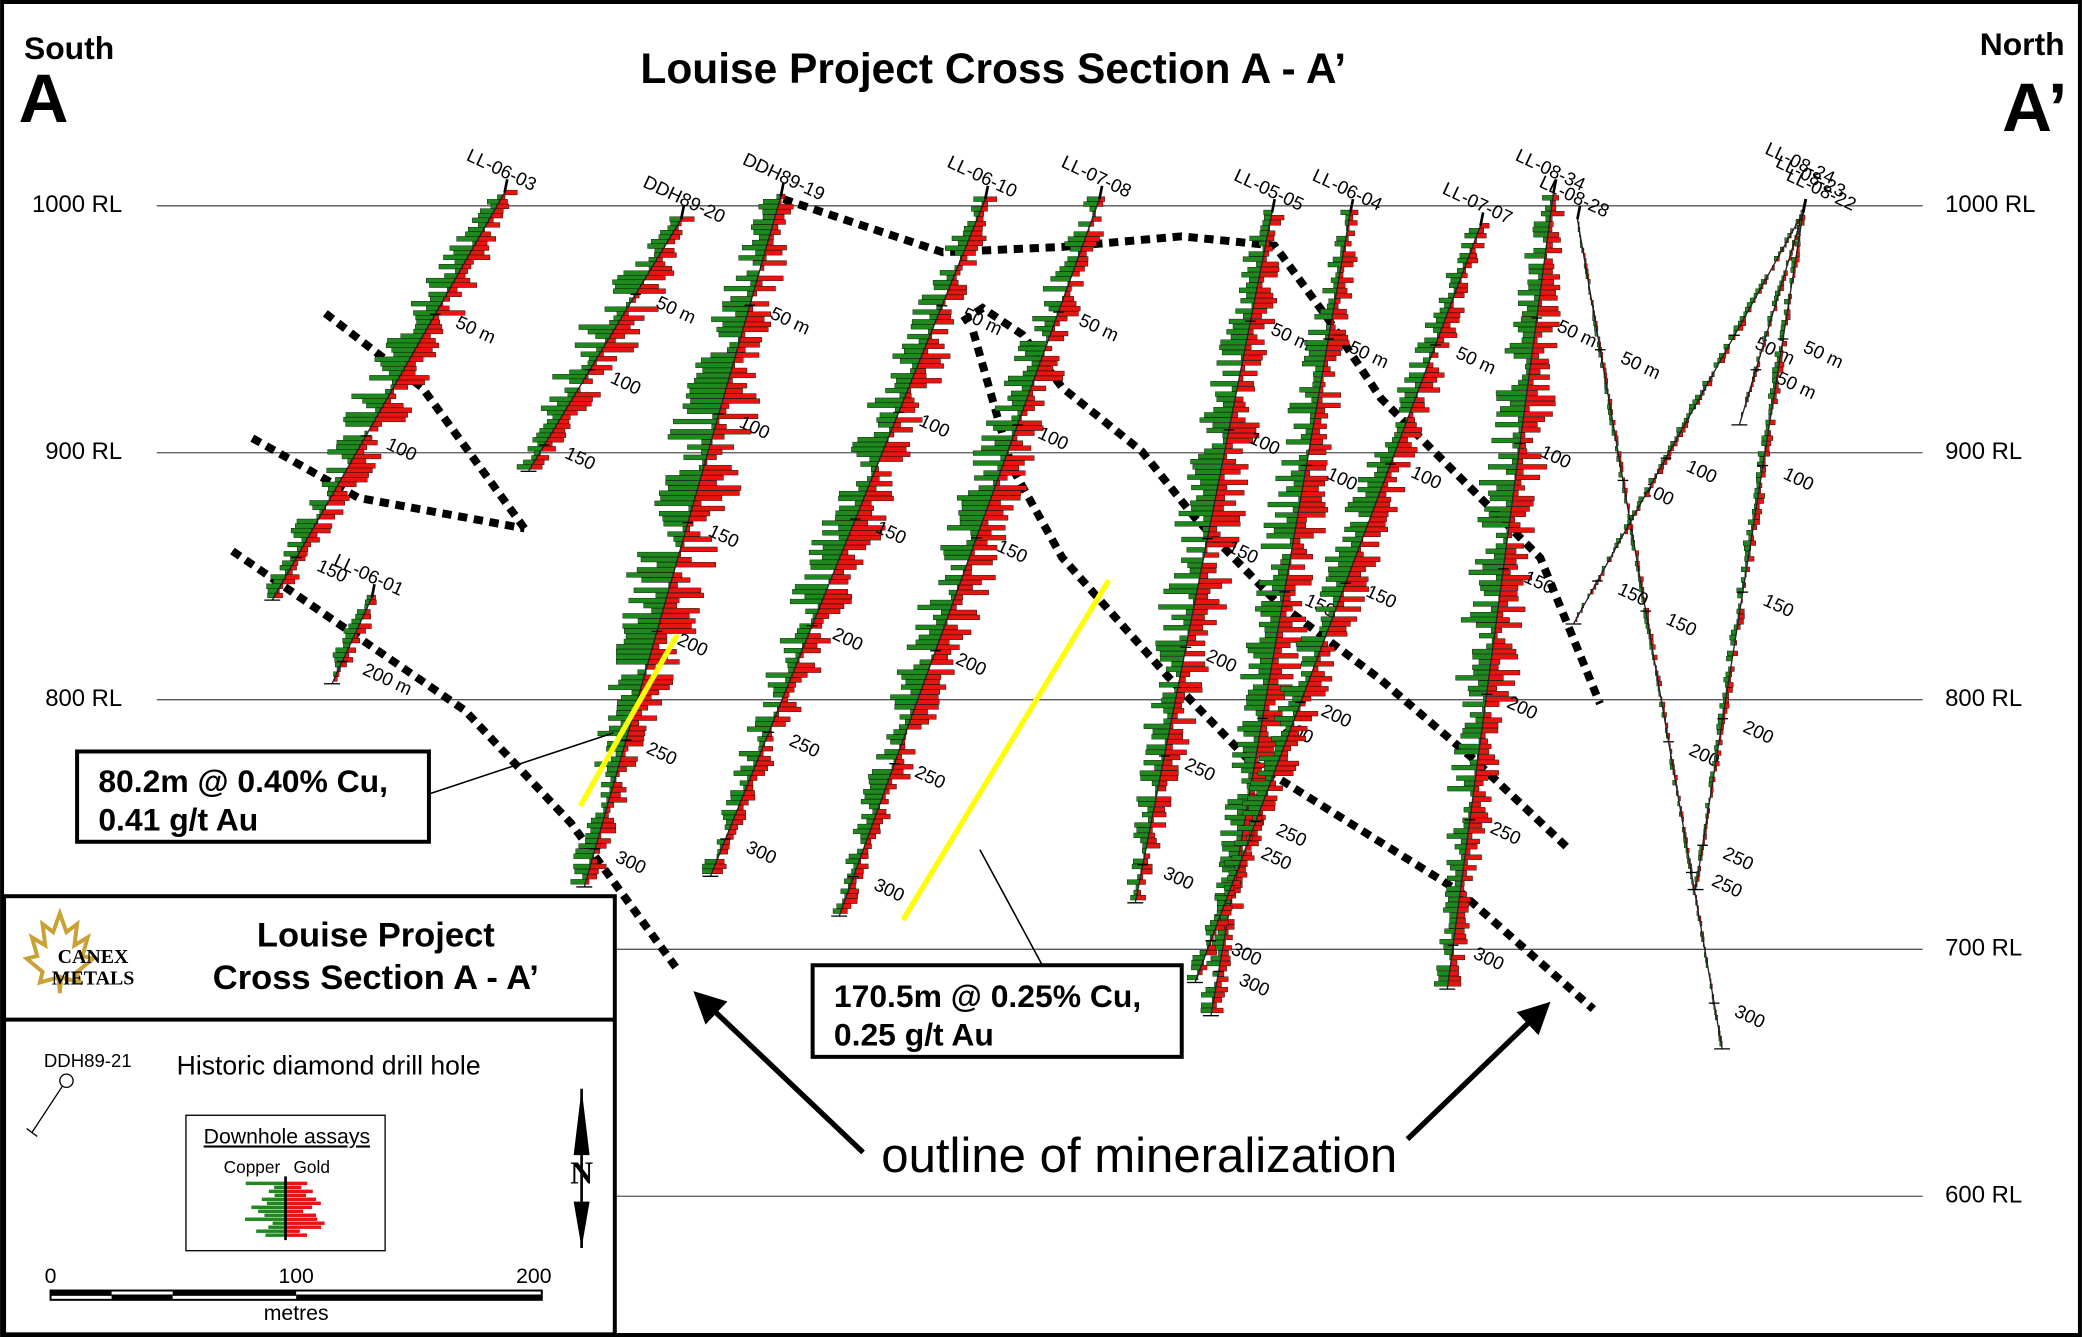 The width and height of the screenshot is (2082, 1337). Describe the element at coordinates (1005, 750) in the screenshot. I see `intercept-highlight` at that location.